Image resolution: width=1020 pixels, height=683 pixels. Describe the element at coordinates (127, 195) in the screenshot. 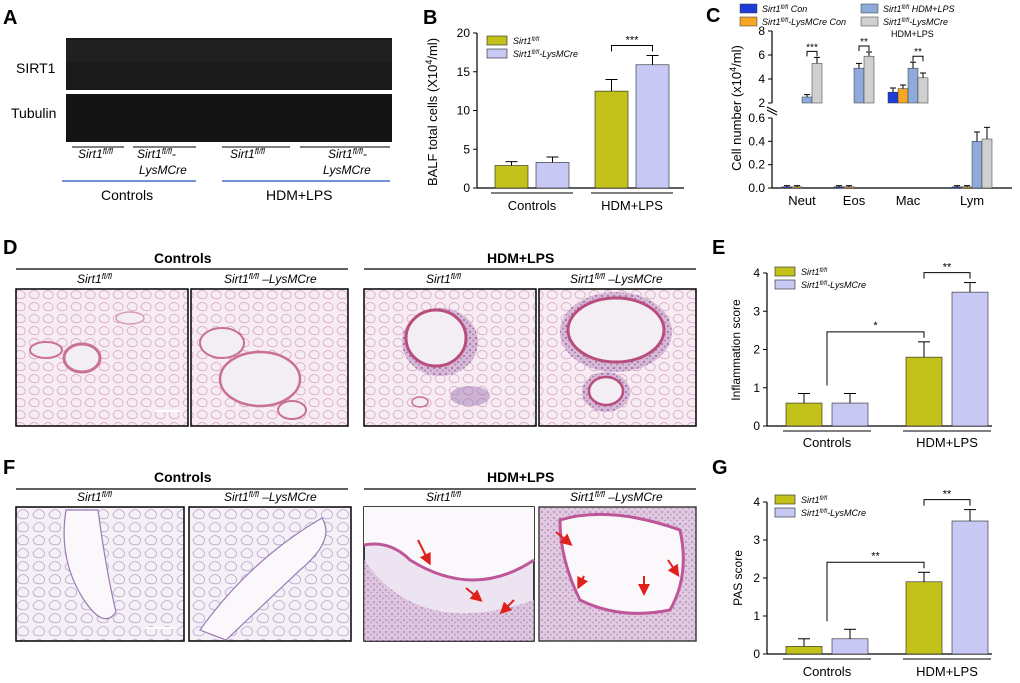

I see `blot-condition-controls: Controls` at that location.